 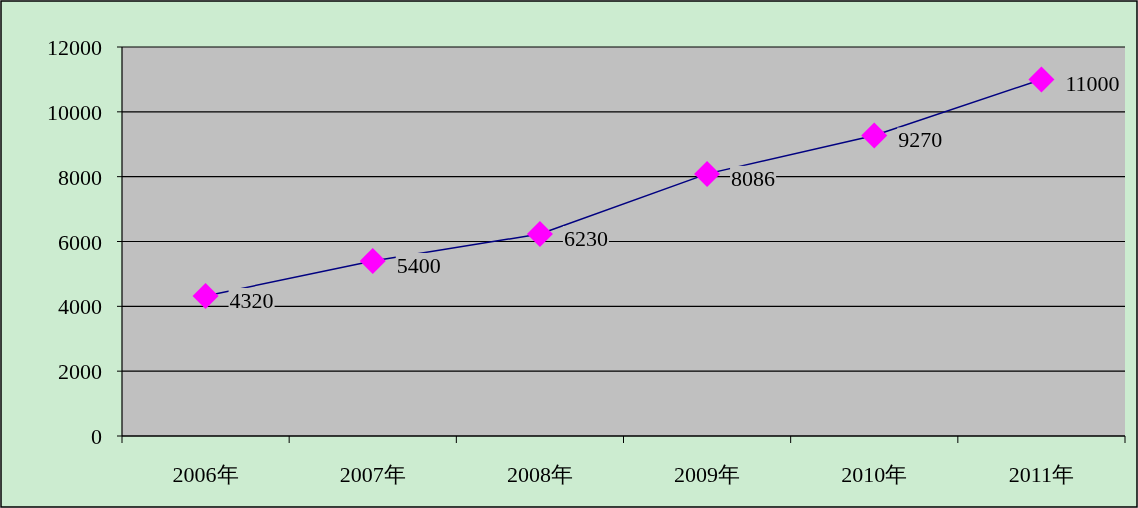 I want to click on y-tick-label: 8000, so click(x=80, y=177).